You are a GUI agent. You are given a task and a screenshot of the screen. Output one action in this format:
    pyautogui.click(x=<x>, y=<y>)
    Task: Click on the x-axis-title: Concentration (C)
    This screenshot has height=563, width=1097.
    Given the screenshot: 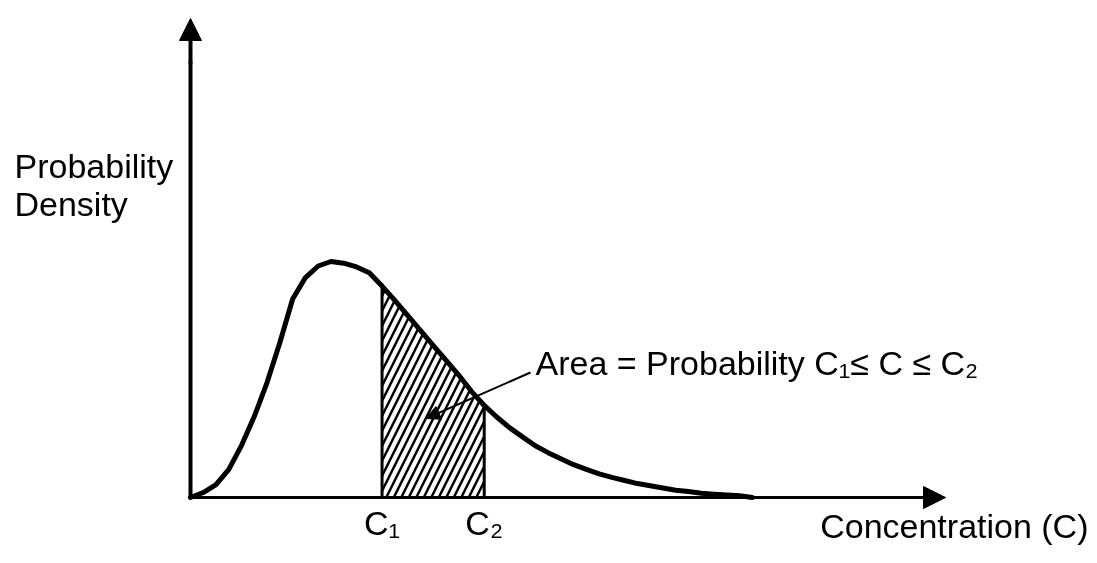 What is the action you would take?
    pyautogui.click(x=954, y=525)
    